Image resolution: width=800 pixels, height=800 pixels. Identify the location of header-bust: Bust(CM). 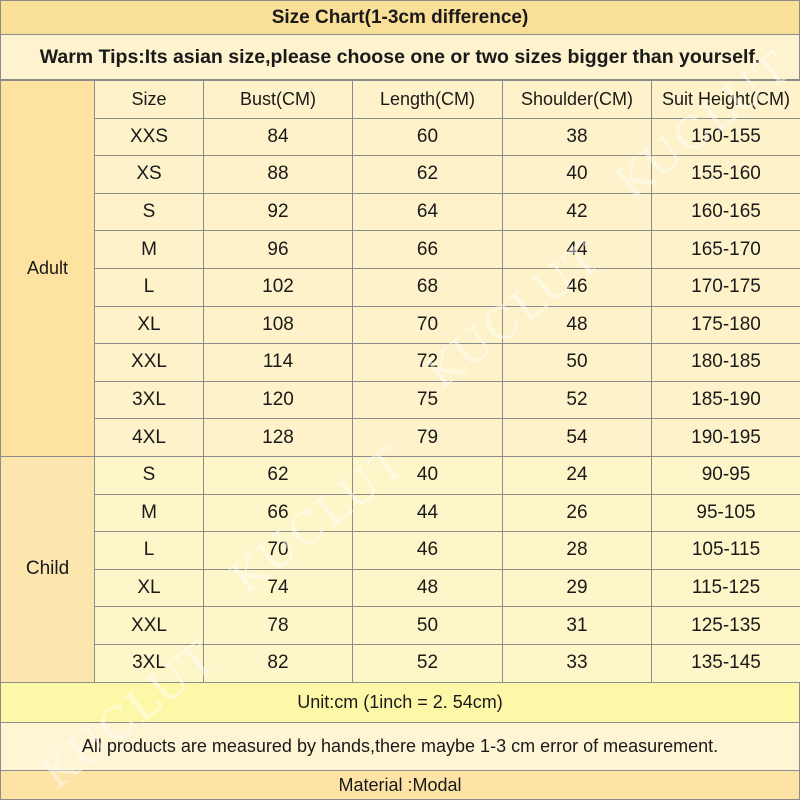
(278, 99).